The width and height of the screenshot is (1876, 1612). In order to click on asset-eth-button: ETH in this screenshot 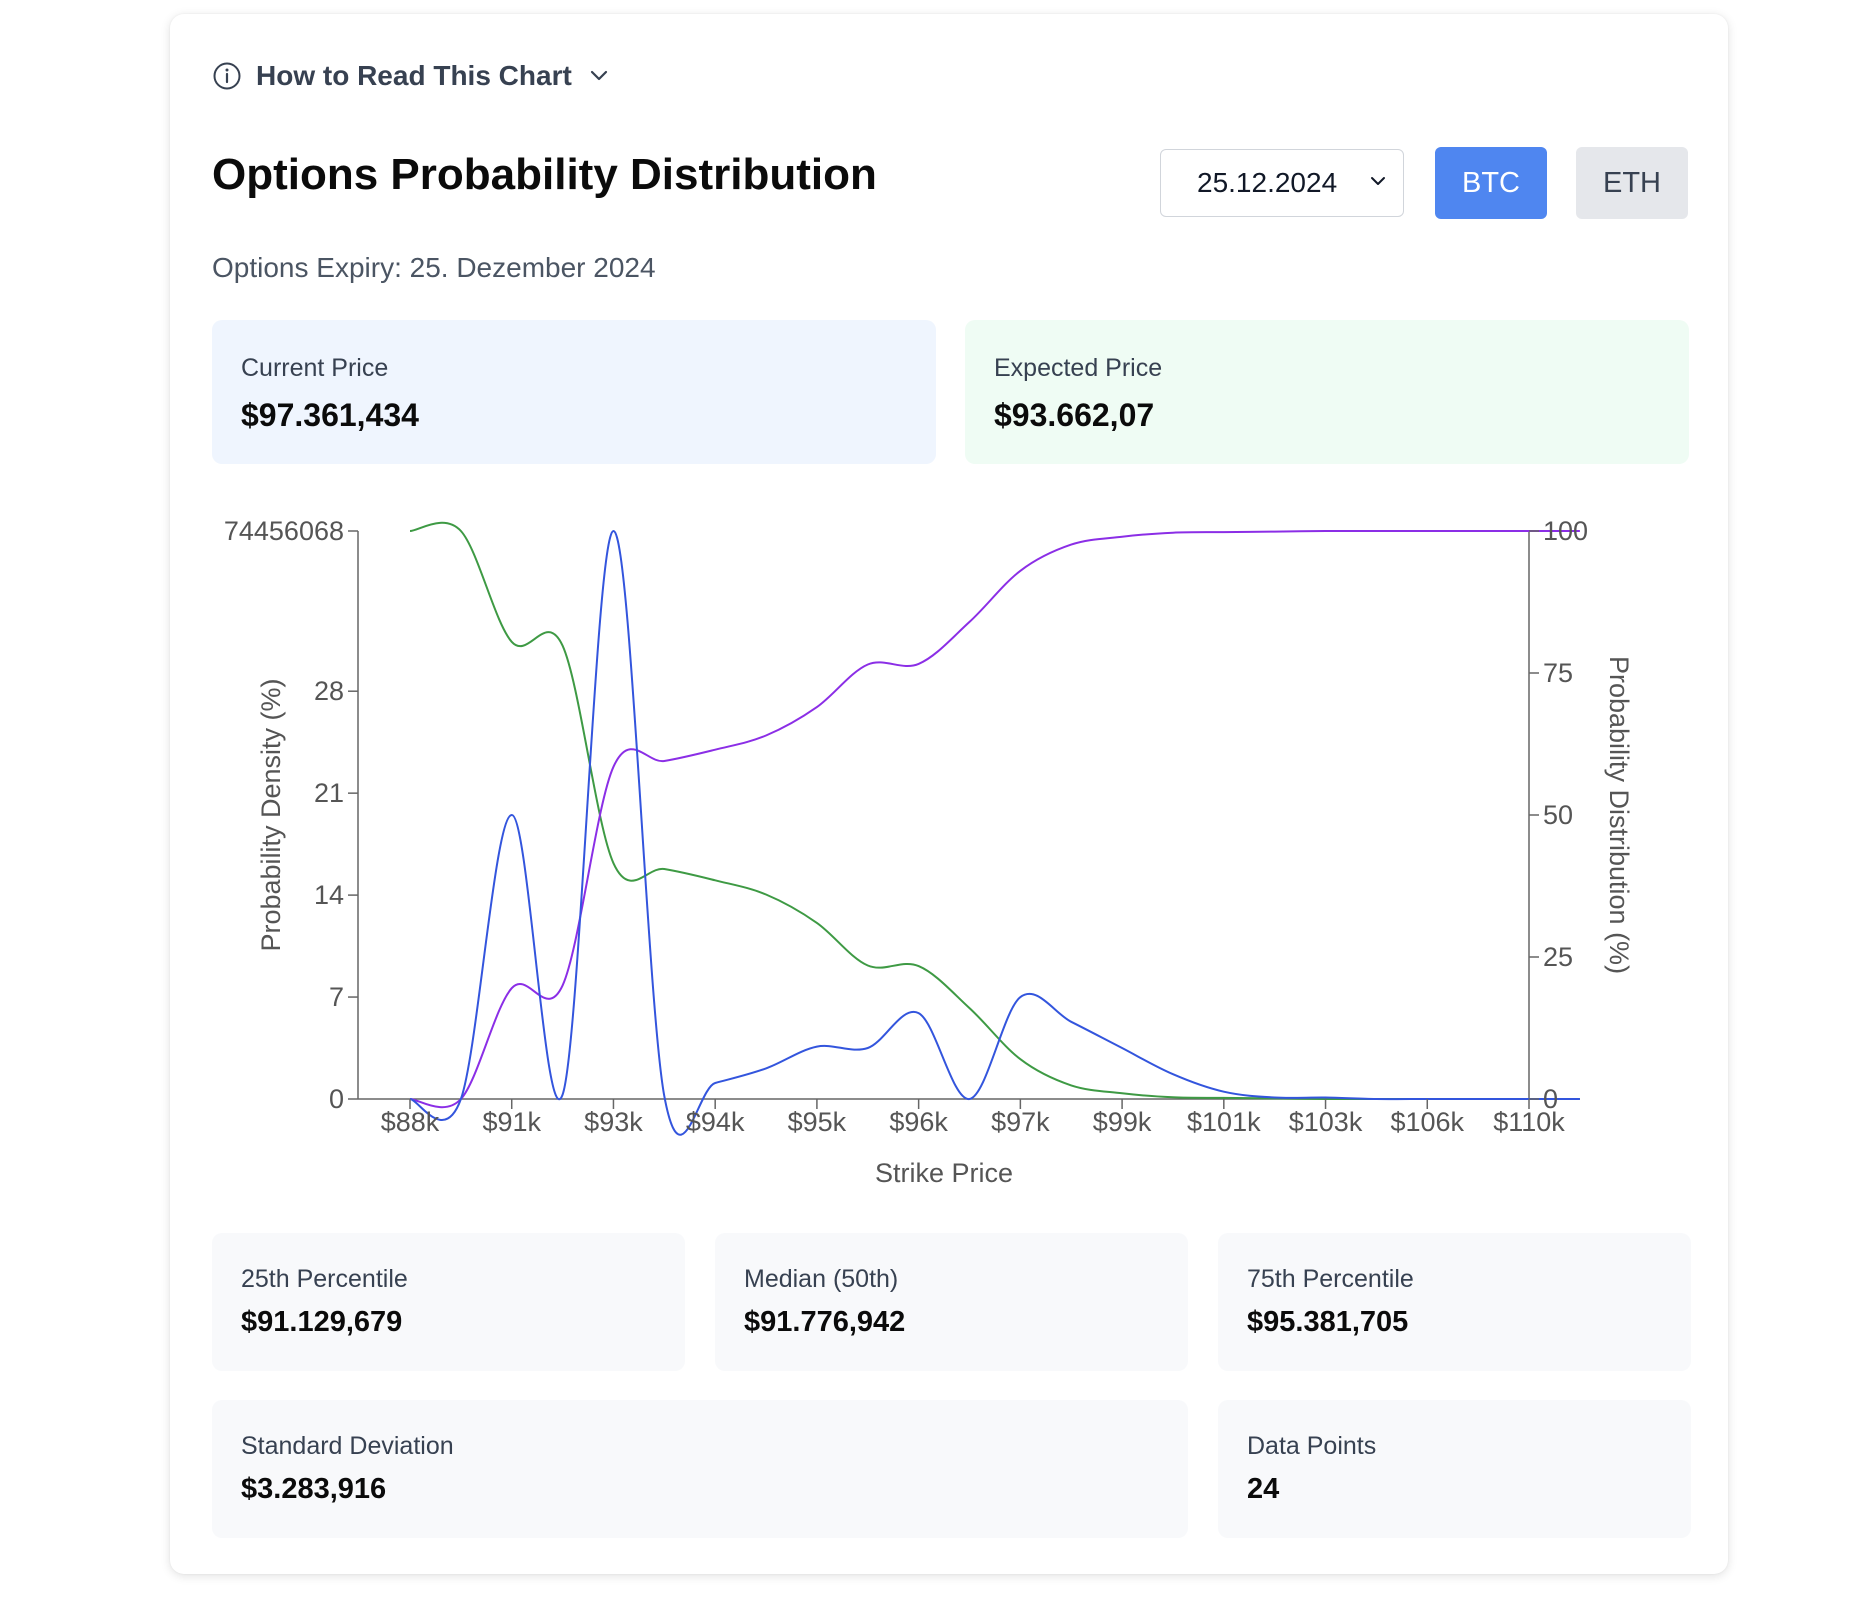, I will do `click(1632, 183)`.